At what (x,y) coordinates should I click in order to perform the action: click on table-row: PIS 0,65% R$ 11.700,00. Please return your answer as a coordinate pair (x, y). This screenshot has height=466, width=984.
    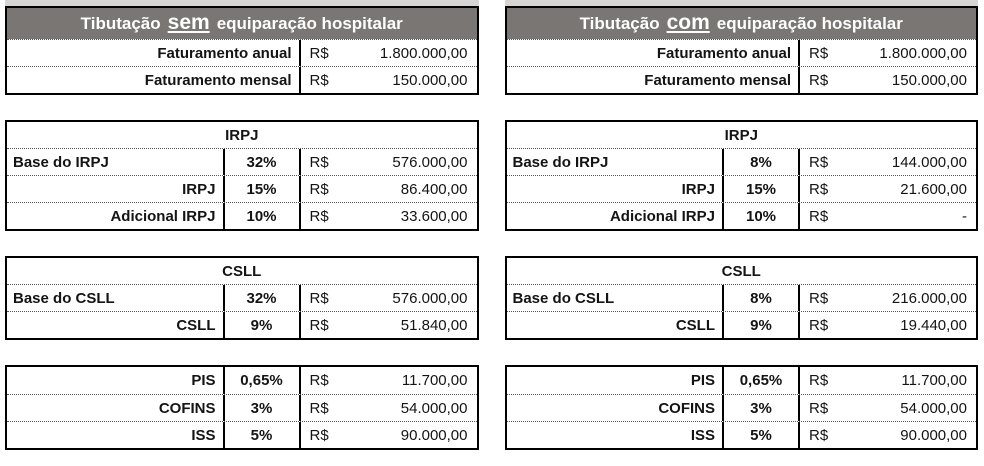
    Looking at the image, I should click on (742, 380).